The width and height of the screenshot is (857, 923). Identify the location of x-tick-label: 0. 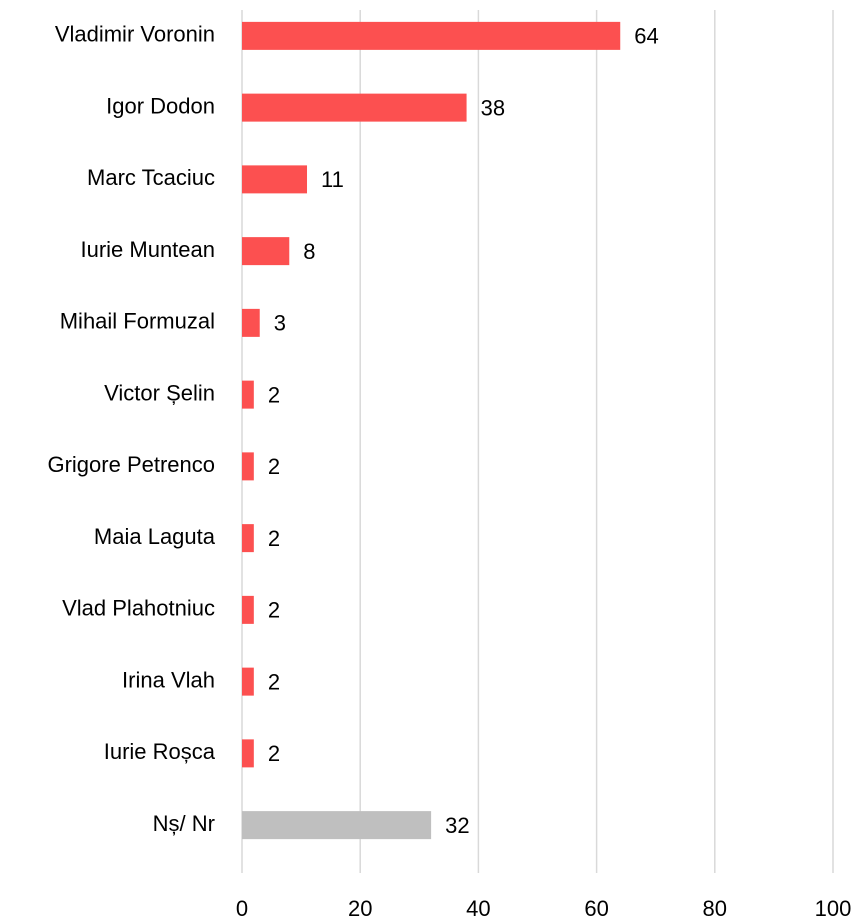
(242, 908).